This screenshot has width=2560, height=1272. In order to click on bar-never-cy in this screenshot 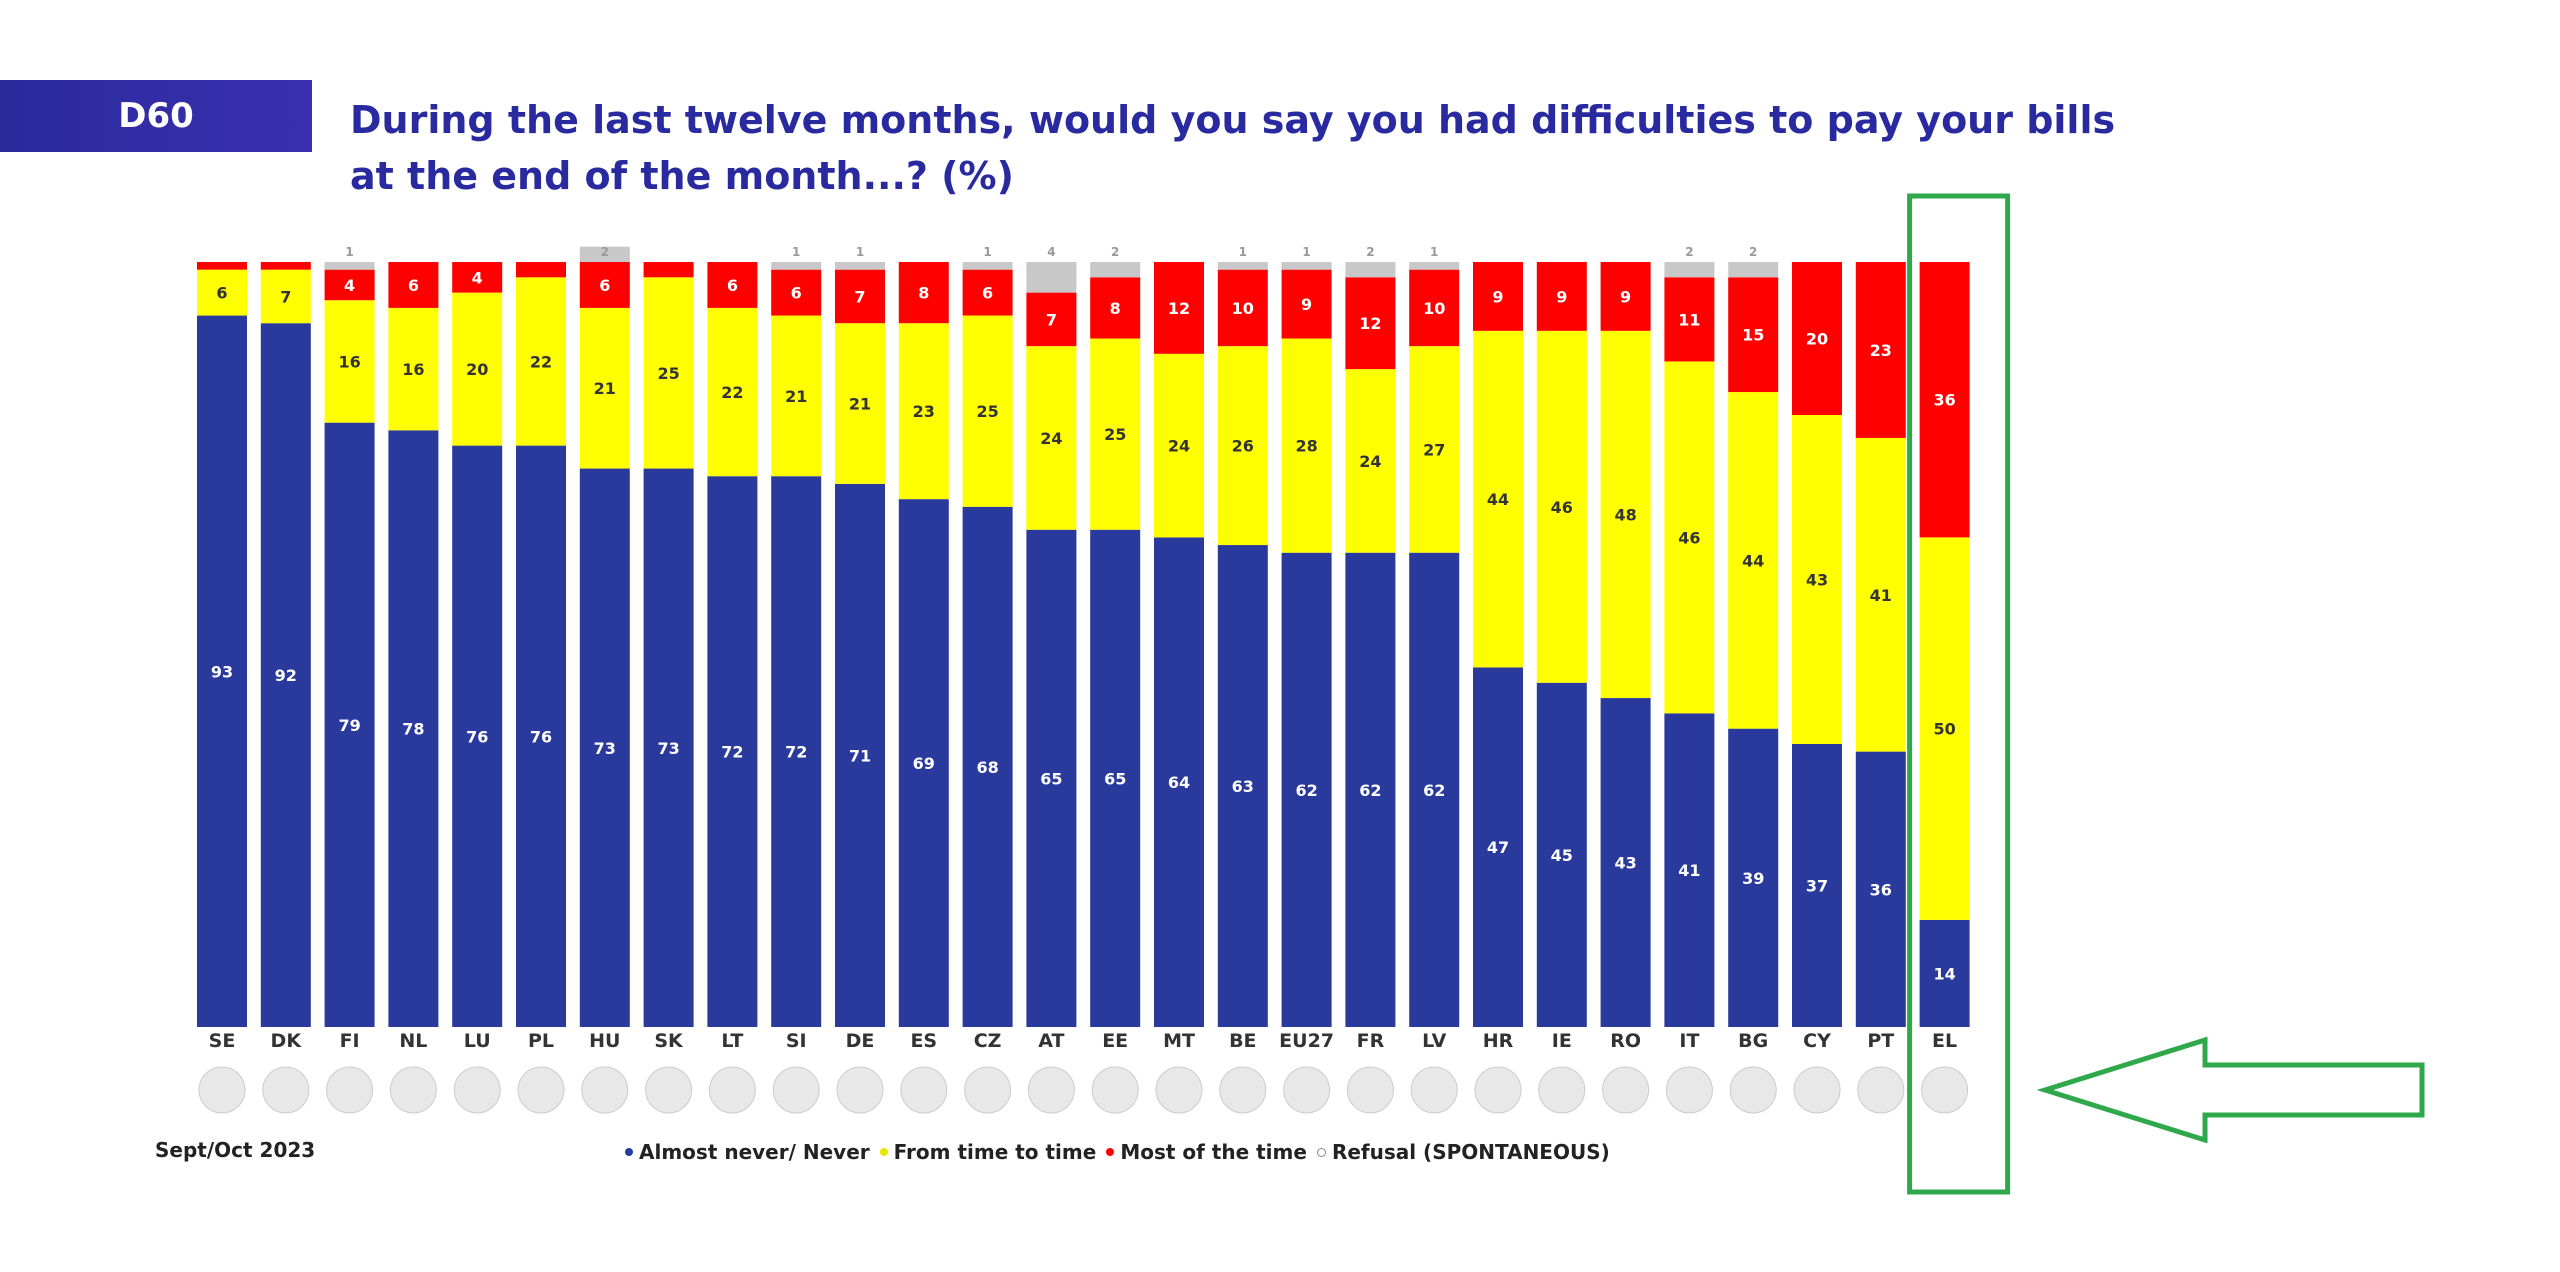, I will do `click(1817, 885)`.